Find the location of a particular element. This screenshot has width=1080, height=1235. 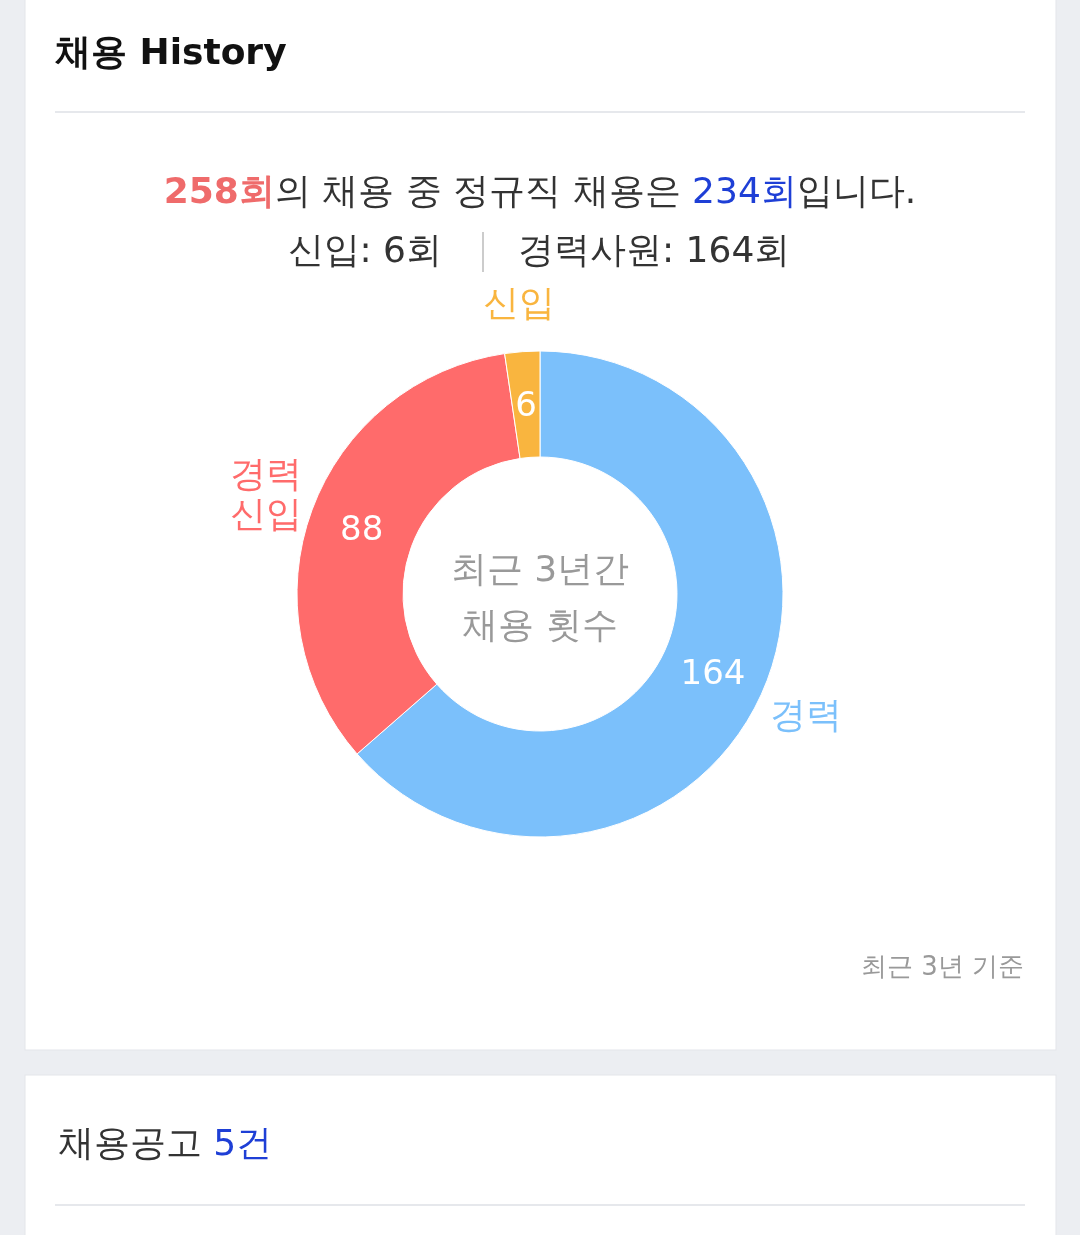

text: 신입: 6회 is located at coordinates (364, 249).